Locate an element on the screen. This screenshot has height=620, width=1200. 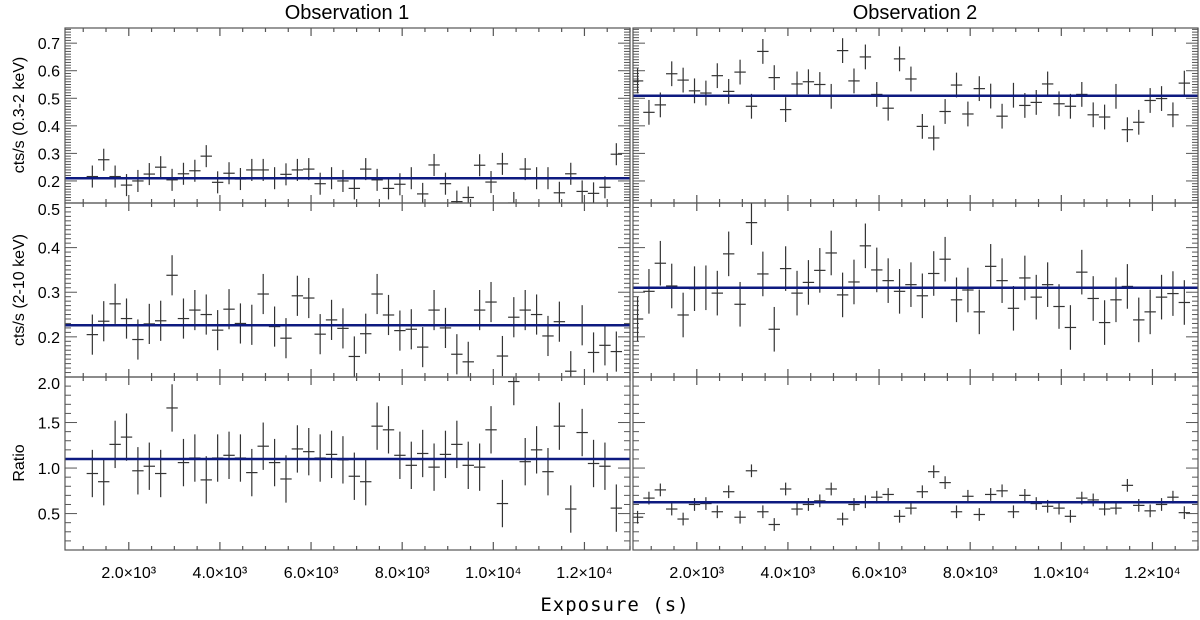
y-tick-label: 1.0 is located at coordinates (49, 469).